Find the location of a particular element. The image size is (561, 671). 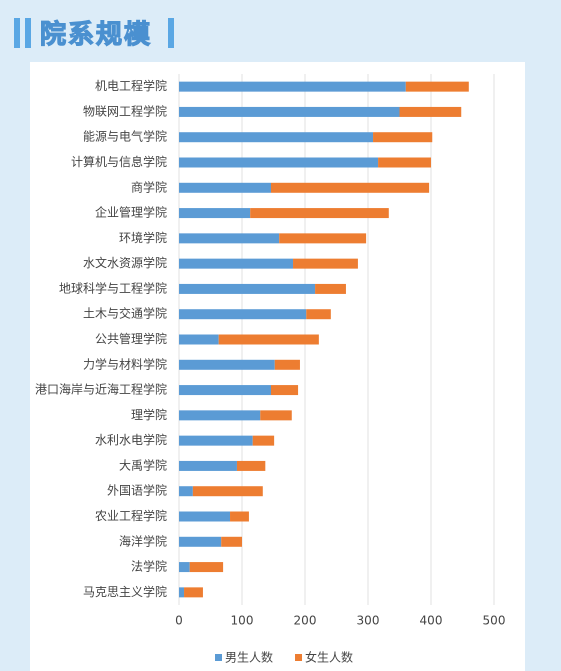

y-tick-label: 环境学院 is located at coordinates (143, 237).